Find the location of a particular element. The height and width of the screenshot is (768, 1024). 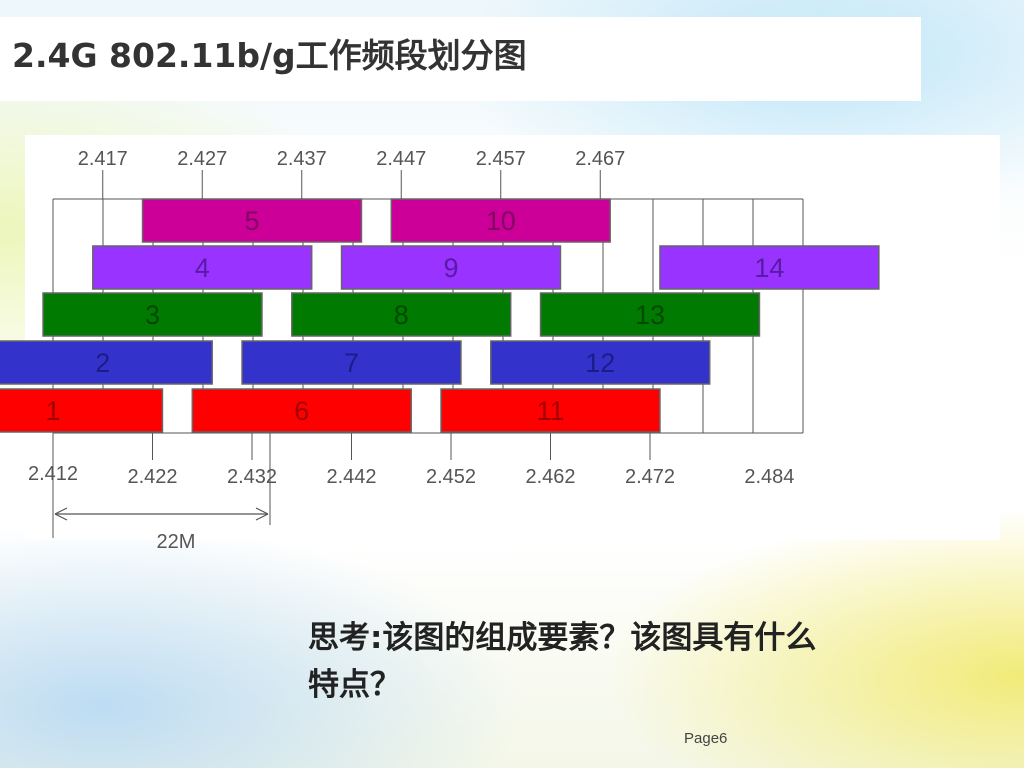

channel-12-label: 12 is located at coordinates (600, 363).